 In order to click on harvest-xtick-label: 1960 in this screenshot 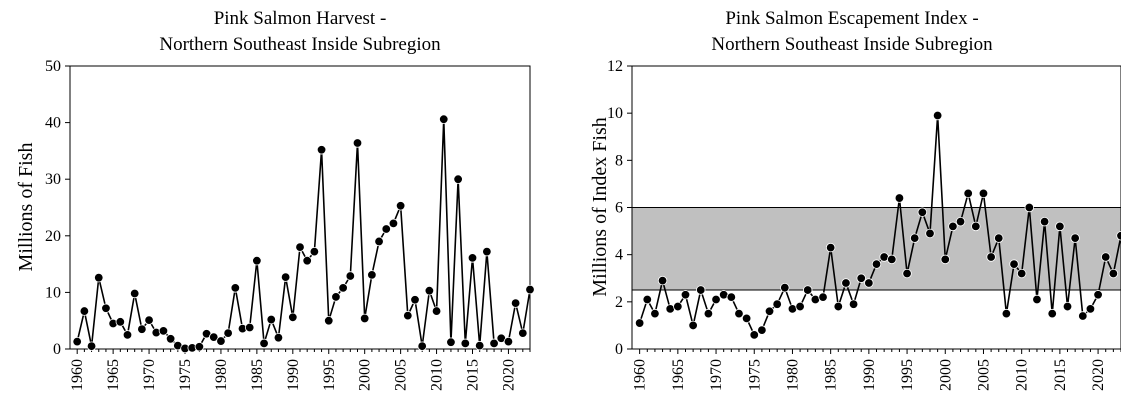, I will do `click(77, 375)`.